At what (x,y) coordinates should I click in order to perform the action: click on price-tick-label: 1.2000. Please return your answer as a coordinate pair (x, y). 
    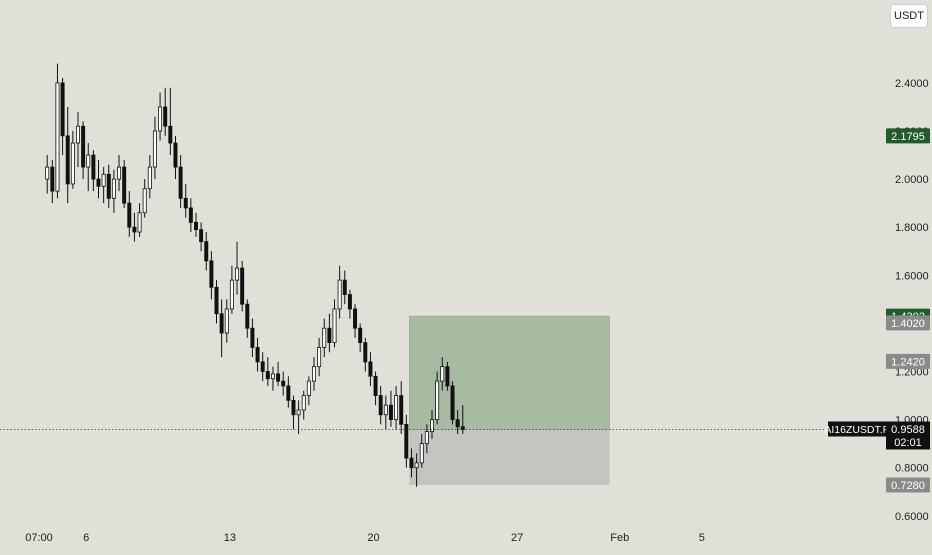
    Looking at the image, I should click on (912, 372).